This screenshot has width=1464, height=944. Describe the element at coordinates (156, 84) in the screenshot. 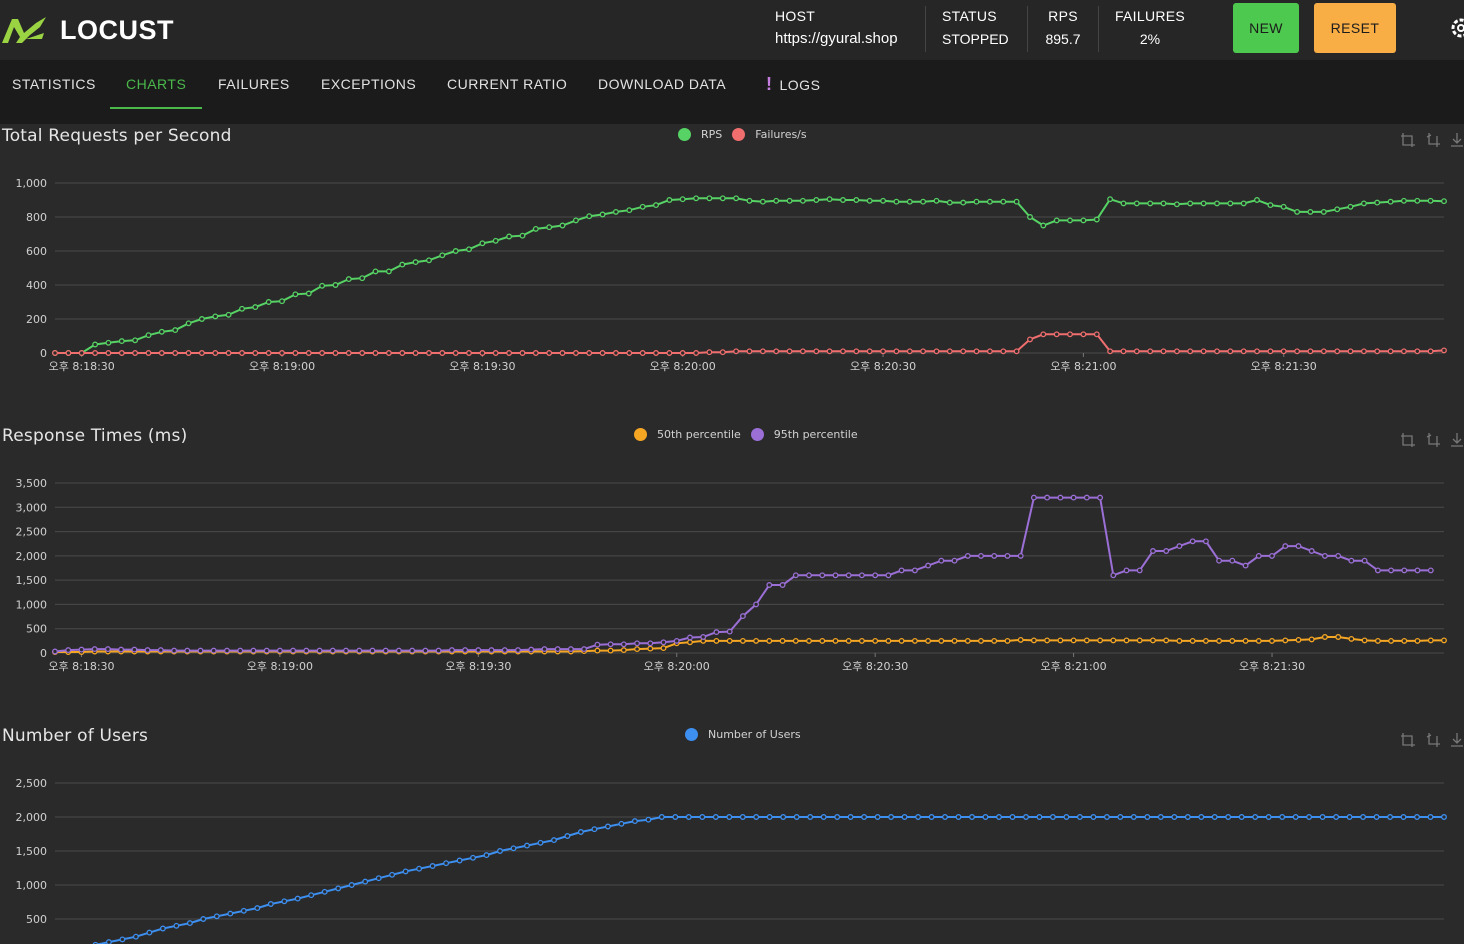

I see `tab-charts: CHARTS` at that location.